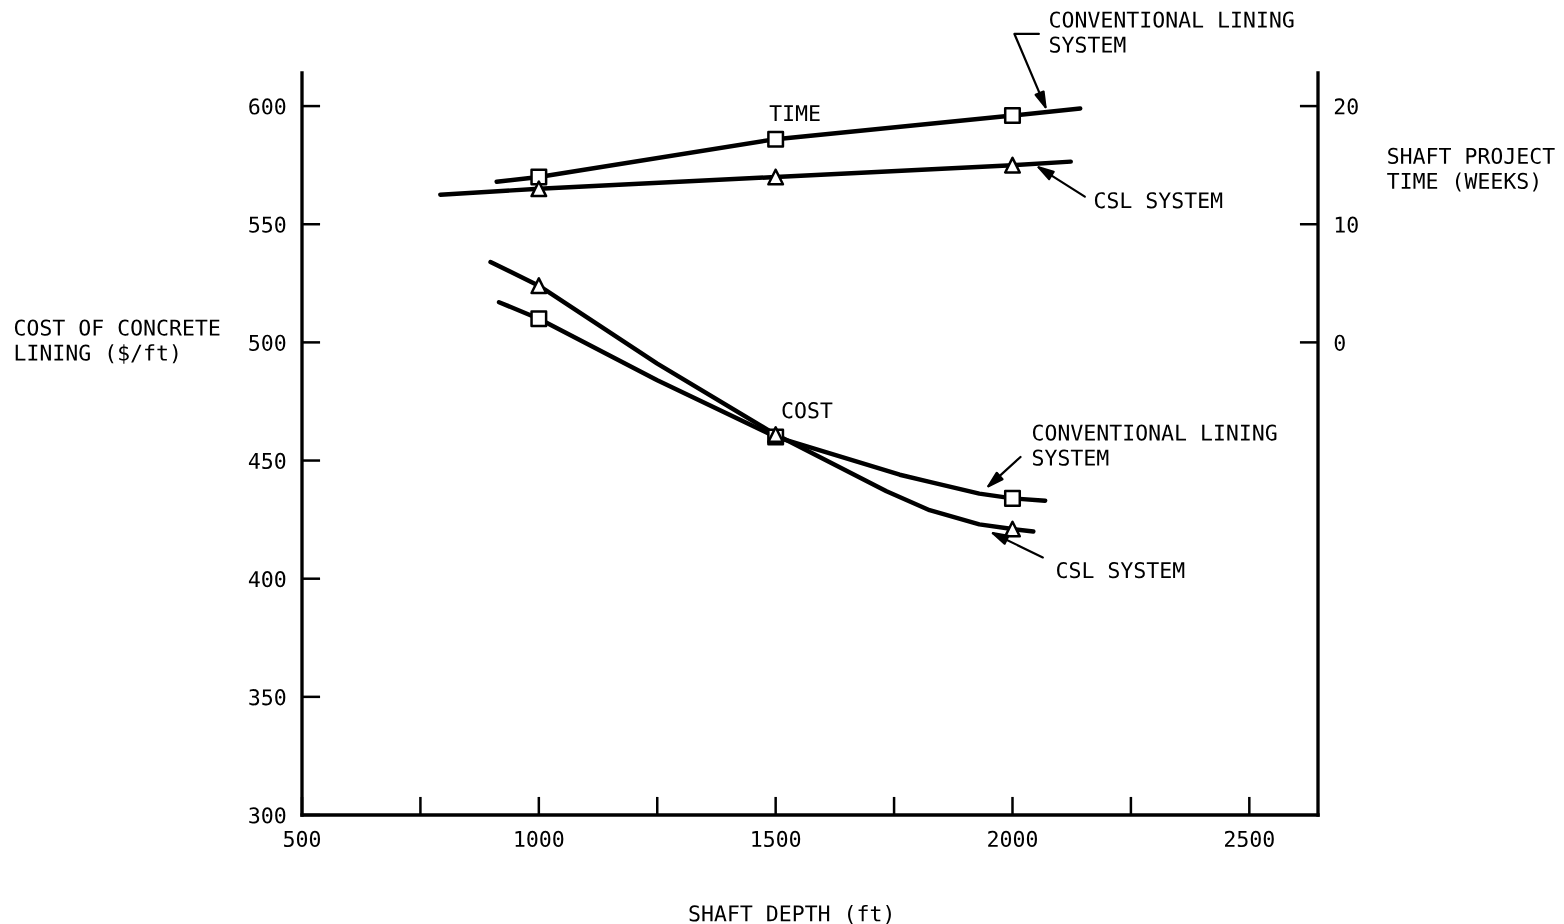 The image size is (1564, 924). What do you see at coordinates (117, 341) in the screenshot?
I see `y-axis-title: COST OF CONCRETE LINING ($/ft)` at bounding box center [117, 341].